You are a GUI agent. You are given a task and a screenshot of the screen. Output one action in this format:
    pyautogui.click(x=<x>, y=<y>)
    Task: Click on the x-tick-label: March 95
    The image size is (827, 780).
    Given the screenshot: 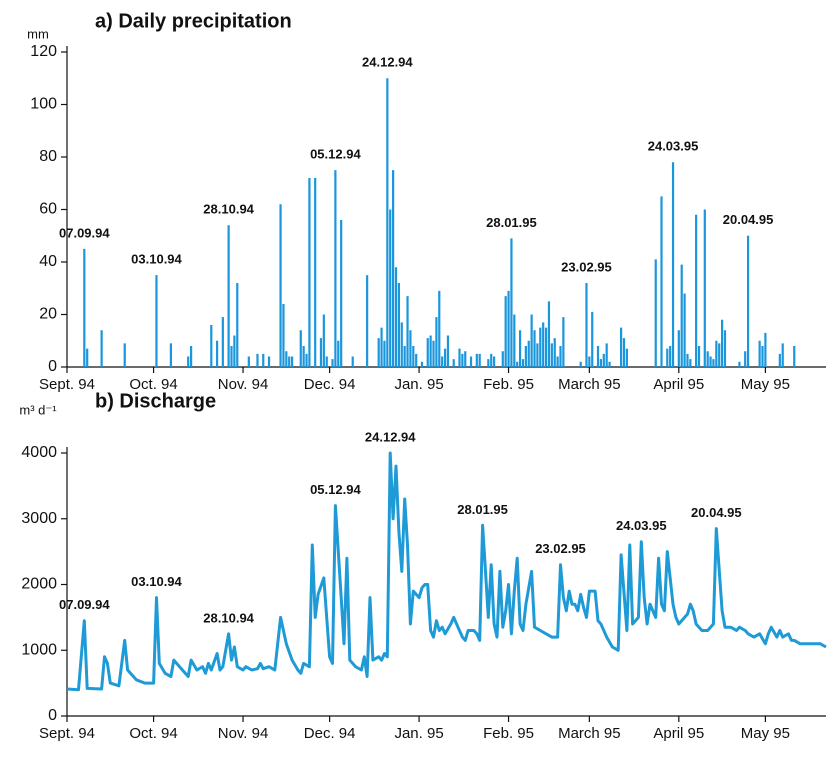 What is the action you would take?
    pyautogui.click(x=589, y=733)
    